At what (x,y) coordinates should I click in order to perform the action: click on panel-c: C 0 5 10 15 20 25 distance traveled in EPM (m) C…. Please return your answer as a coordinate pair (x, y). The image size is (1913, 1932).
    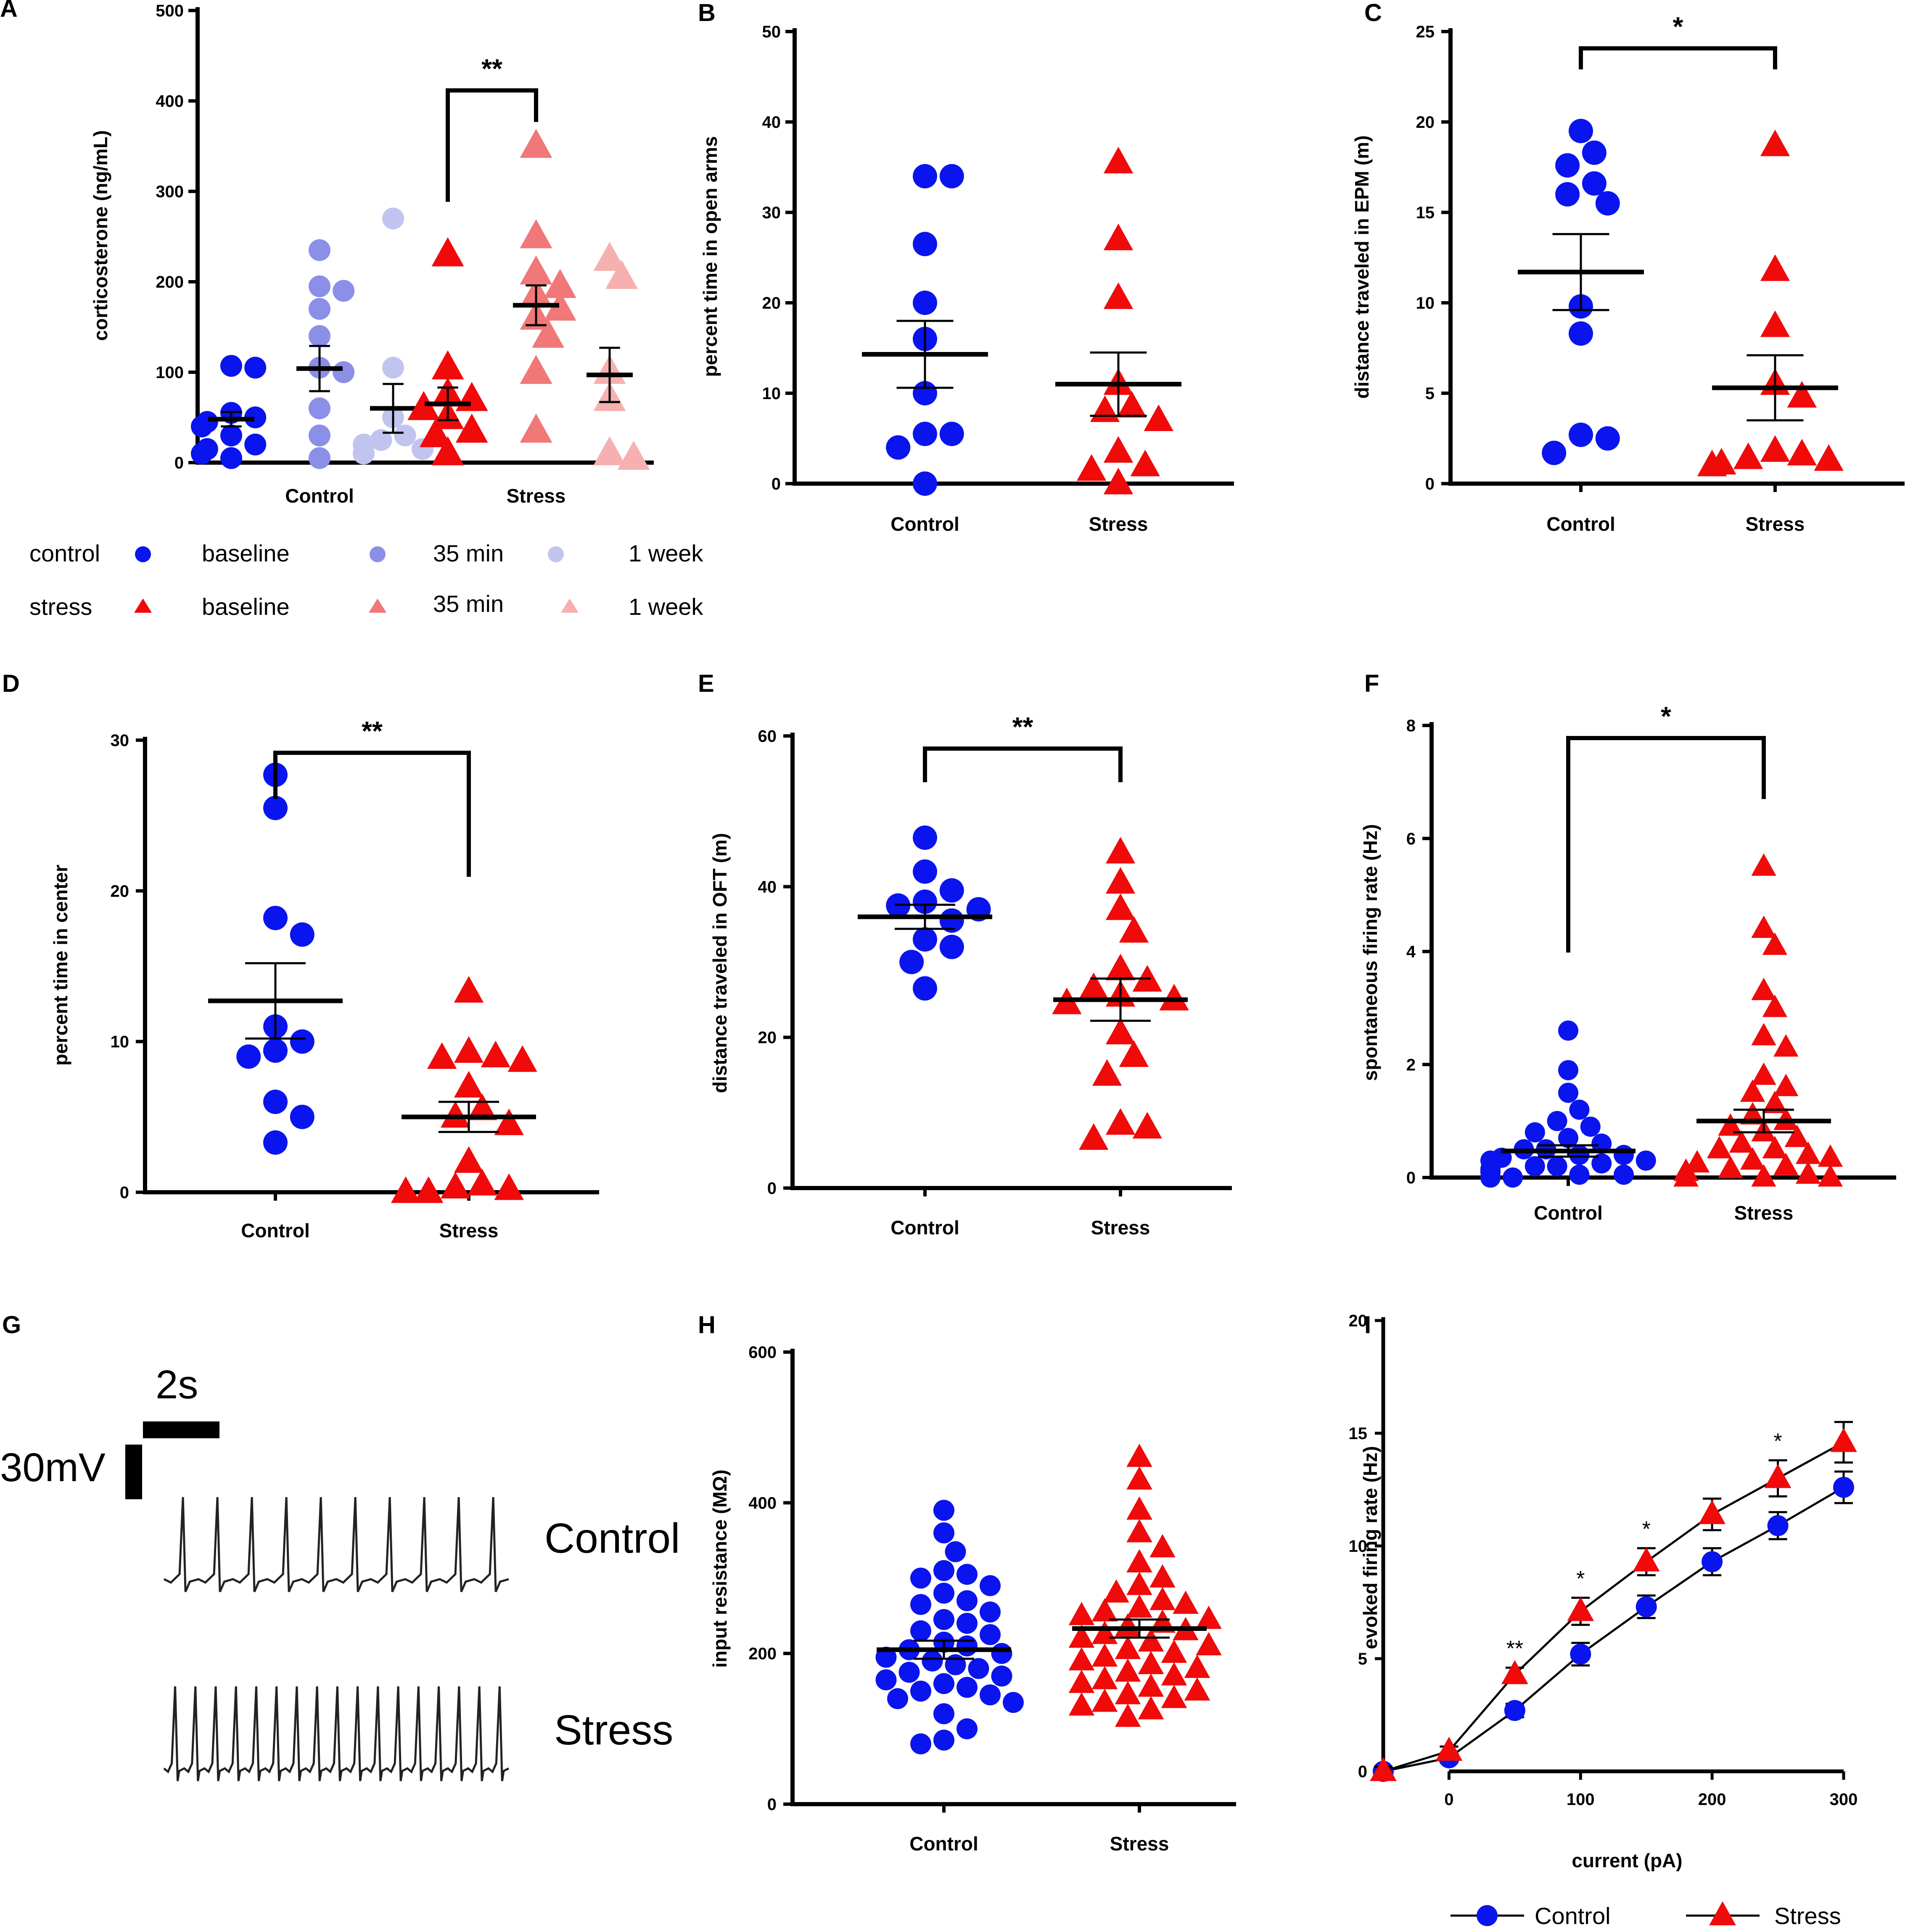
    Looking at the image, I should click on (1628, 267).